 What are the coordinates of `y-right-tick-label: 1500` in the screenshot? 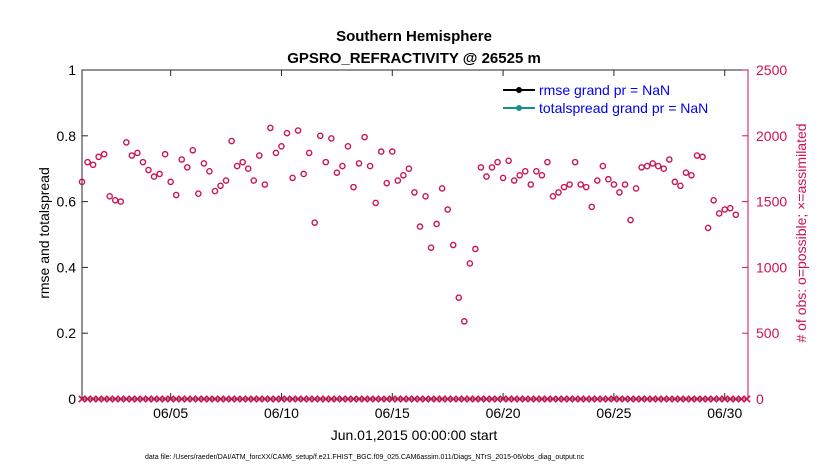 It's located at (771, 202).